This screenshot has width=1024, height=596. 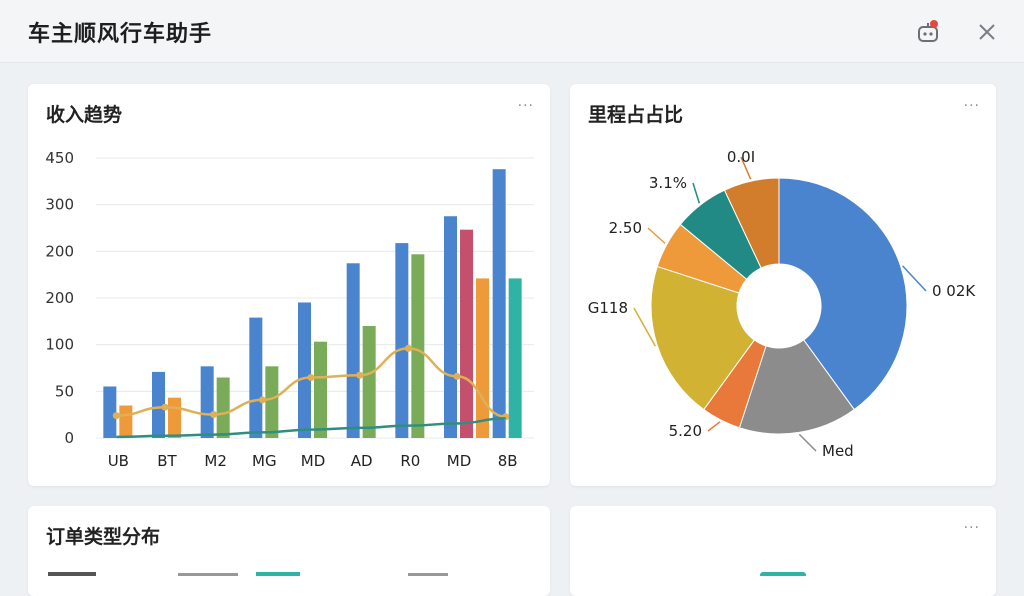 What do you see at coordinates (264, 461) in the screenshot?
I see `x-tick-label: MG` at bounding box center [264, 461].